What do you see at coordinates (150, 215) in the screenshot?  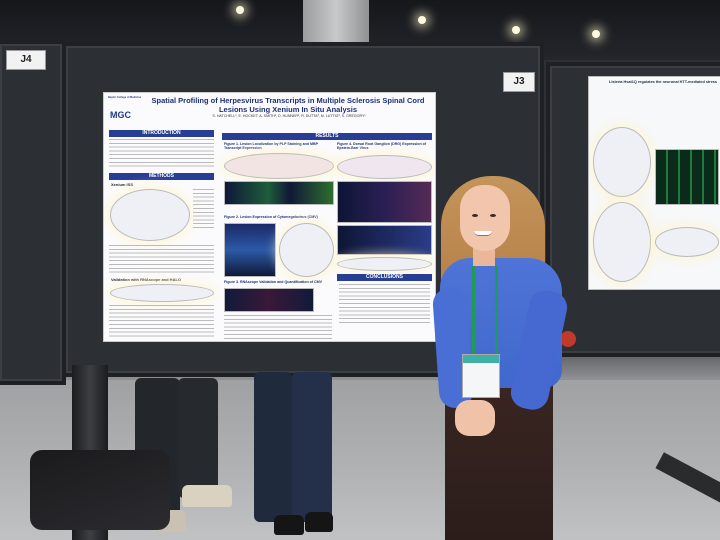 I see `methods-diagram` at bounding box center [150, 215].